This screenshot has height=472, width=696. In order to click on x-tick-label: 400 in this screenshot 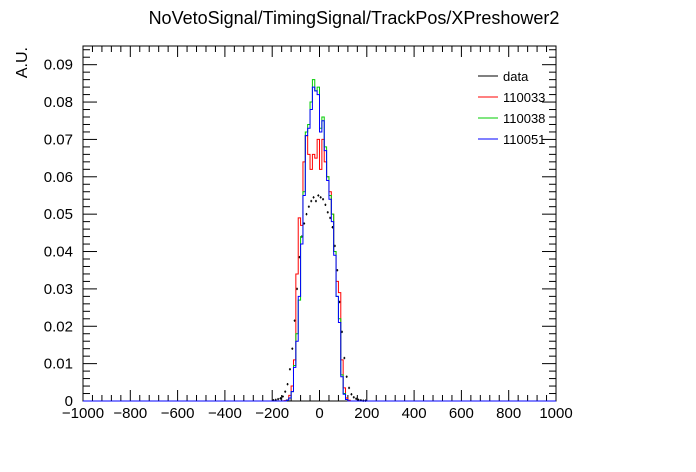, I will do `click(414, 413)`.